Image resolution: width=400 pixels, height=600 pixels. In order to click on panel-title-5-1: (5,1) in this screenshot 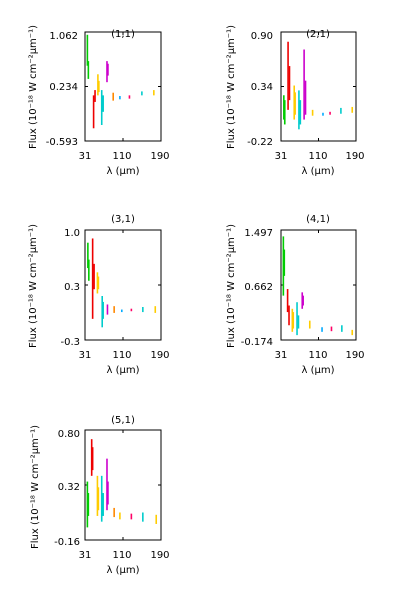, I will do `click(123, 420)`.